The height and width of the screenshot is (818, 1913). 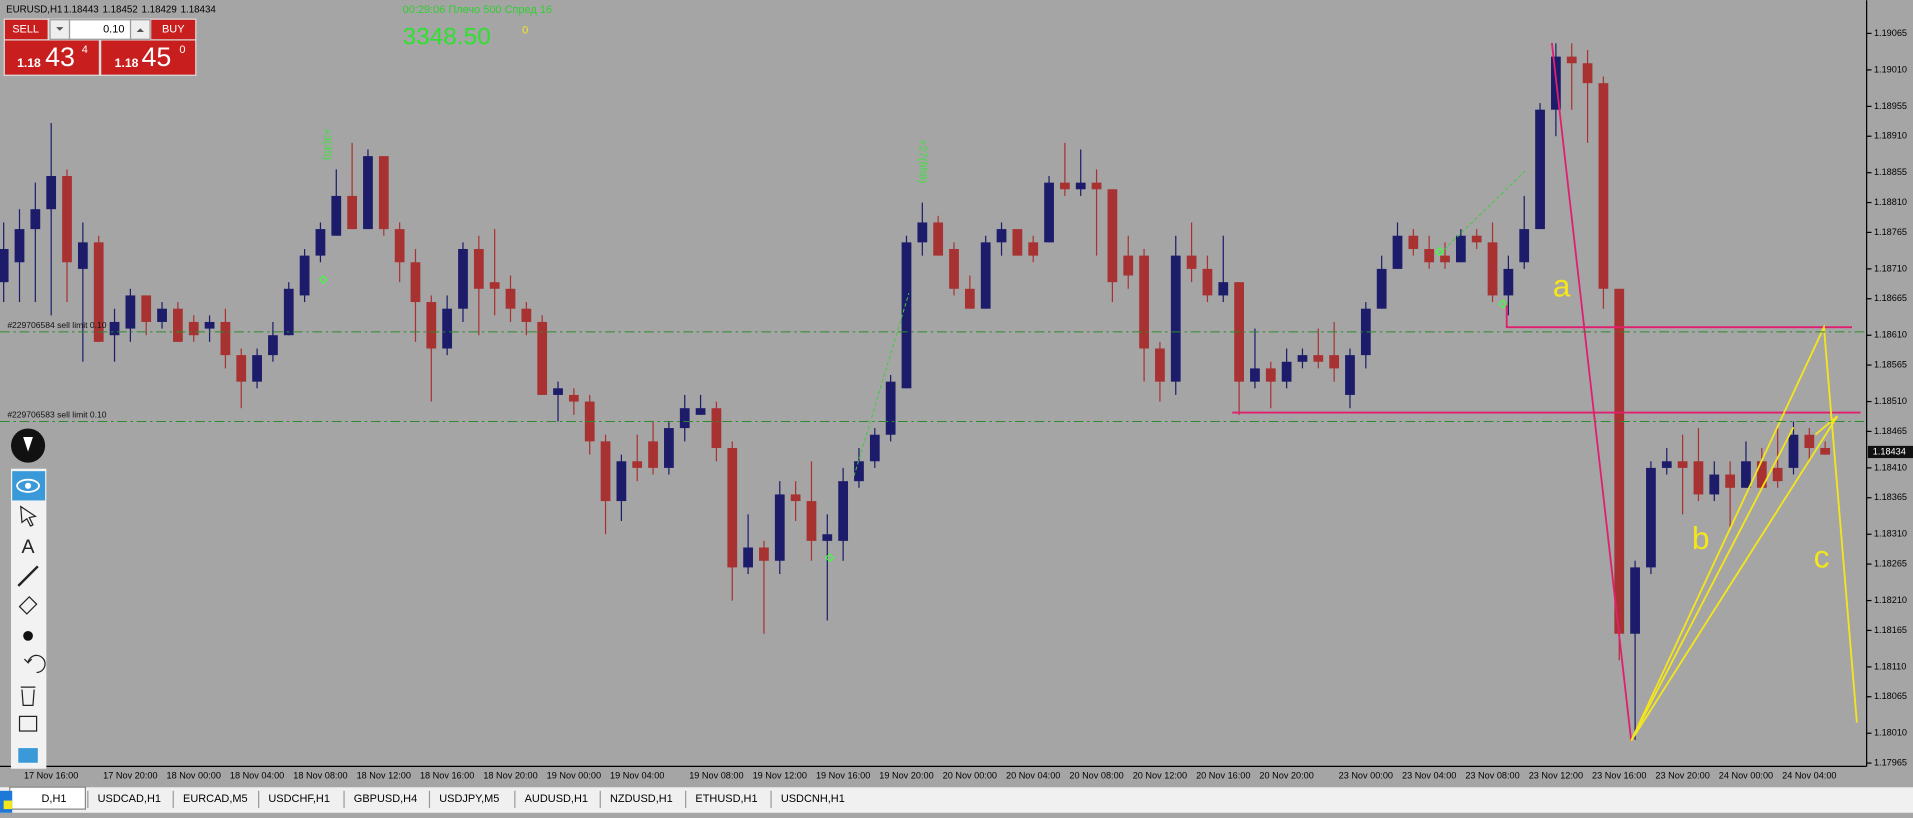 What do you see at coordinates (194, 776) in the screenshot?
I see `x-tick-label: 18 Nov 00:00` at bounding box center [194, 776].